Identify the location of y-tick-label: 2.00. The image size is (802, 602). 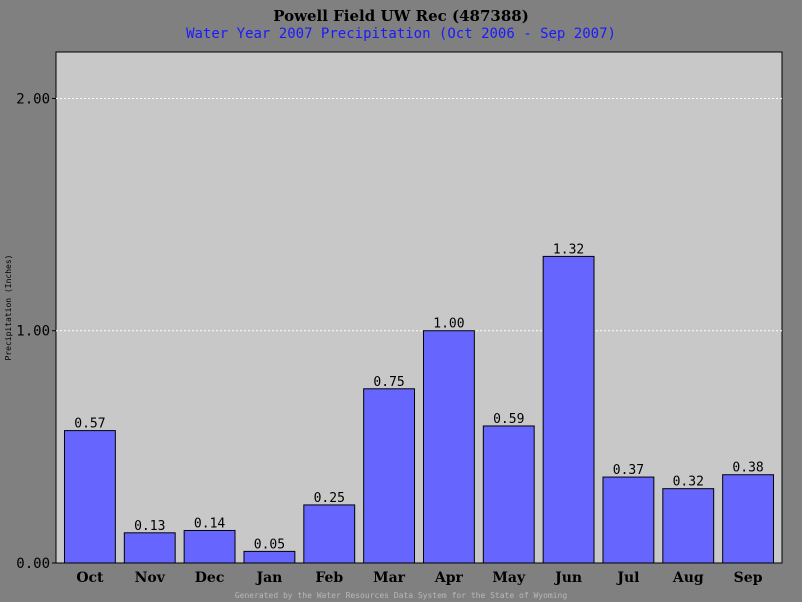
(33, 99).